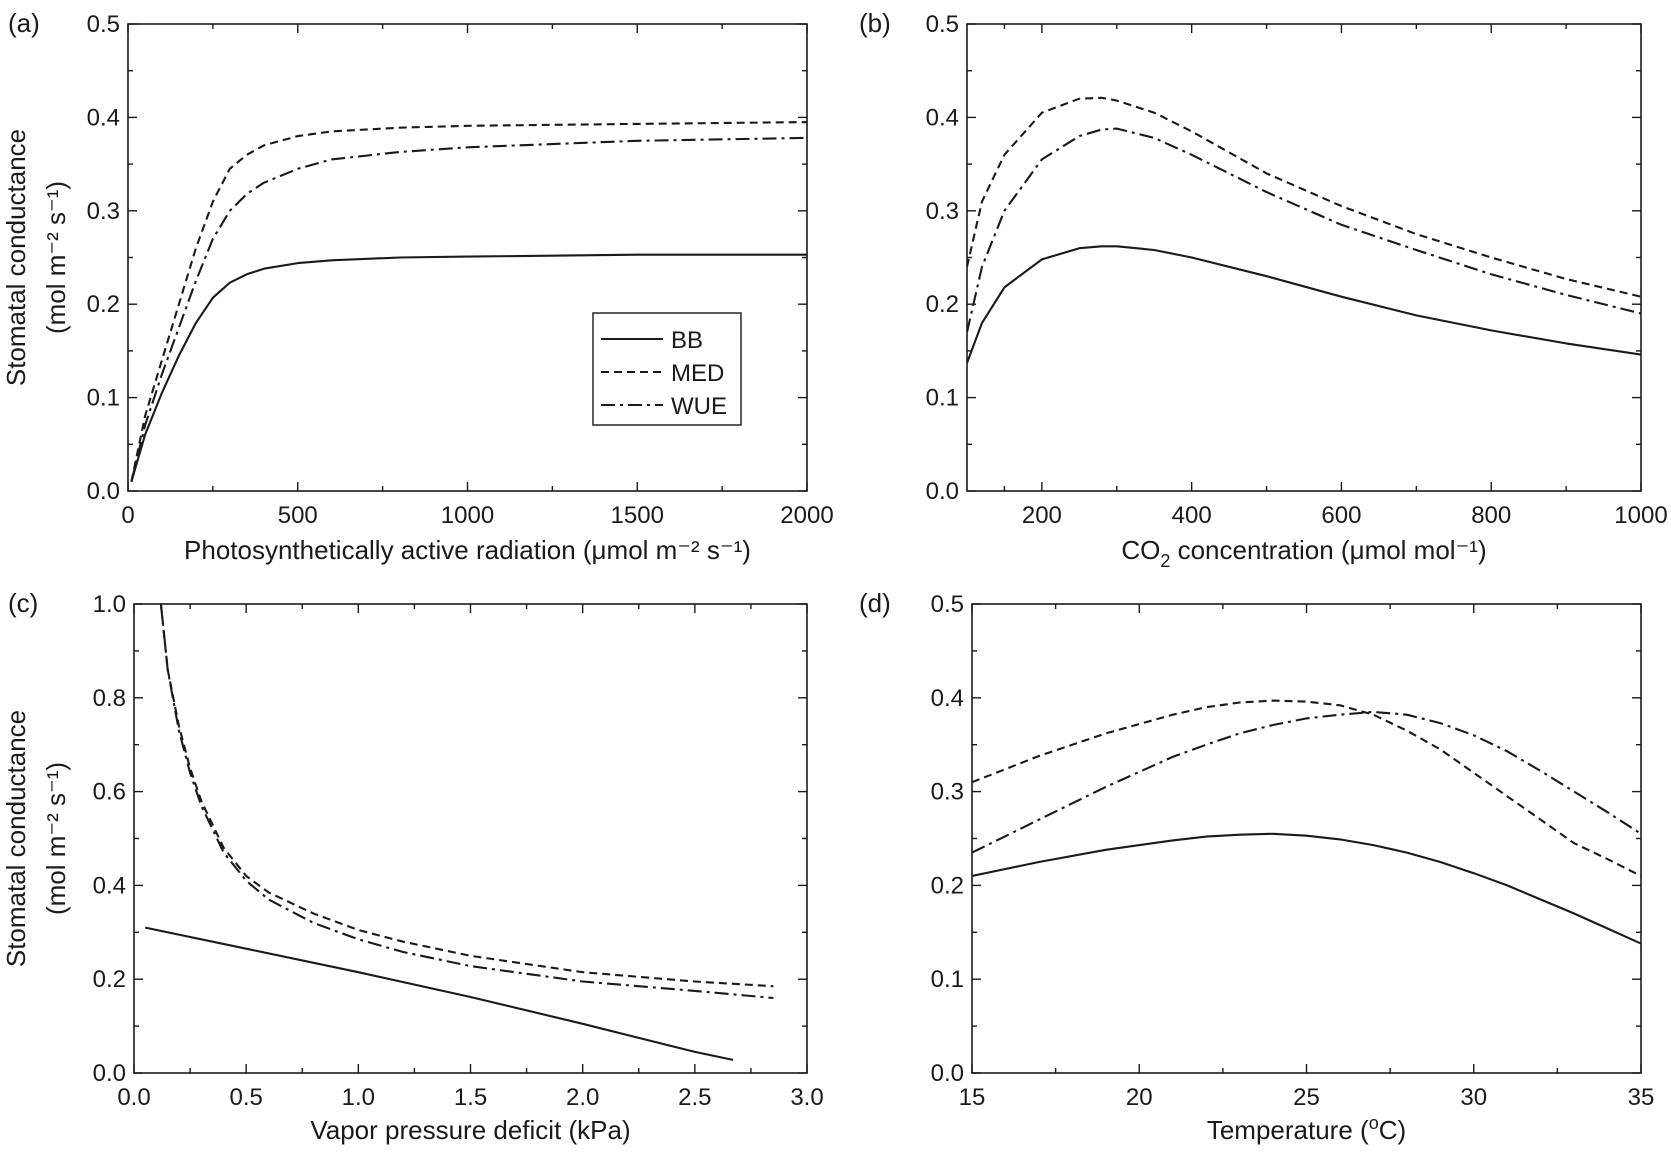  I want to click on x-tick-label: 35, so click(1641, 1097).